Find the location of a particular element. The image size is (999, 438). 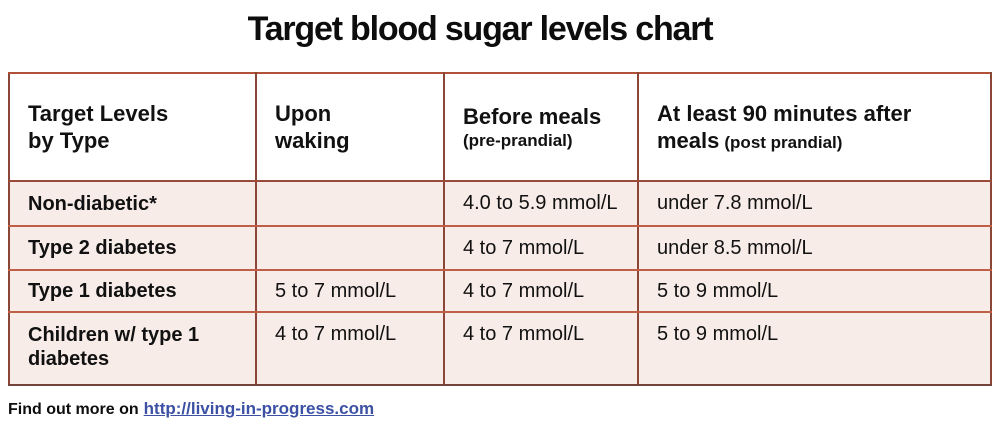

header-line: Target Levels is located at coordinates (98, 113).